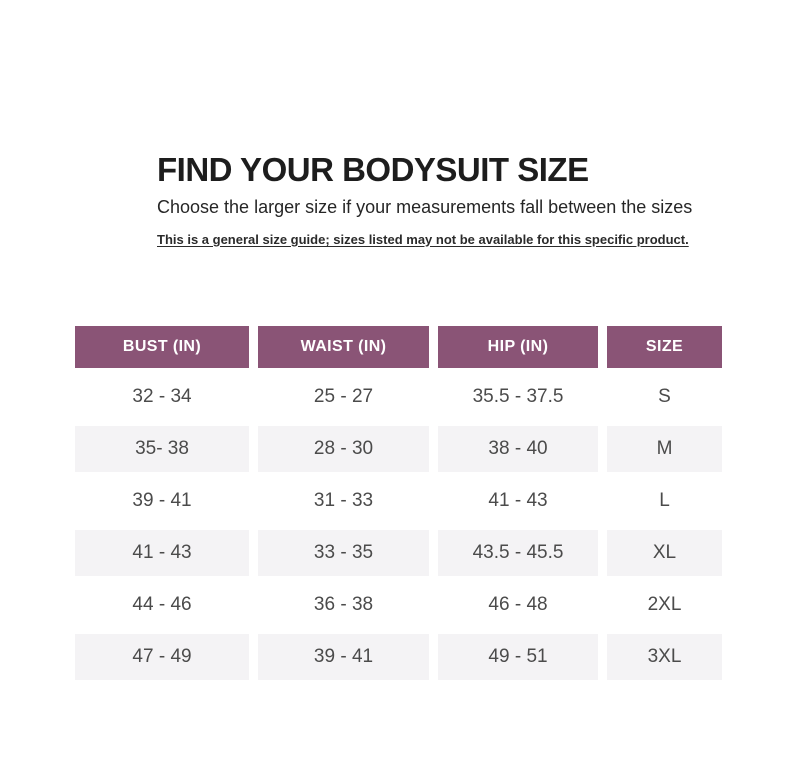  What do you see at coordinates (664, 500) in the screenshot?
I see `cell-size: L` at bounding box center [664, 500].